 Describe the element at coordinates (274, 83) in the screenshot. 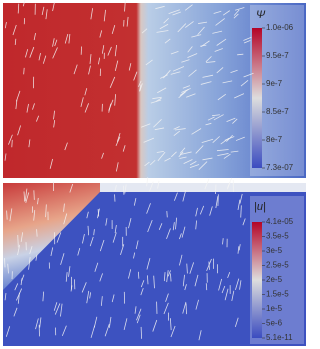

I see `colorbar-label: 9e-7` at that location.